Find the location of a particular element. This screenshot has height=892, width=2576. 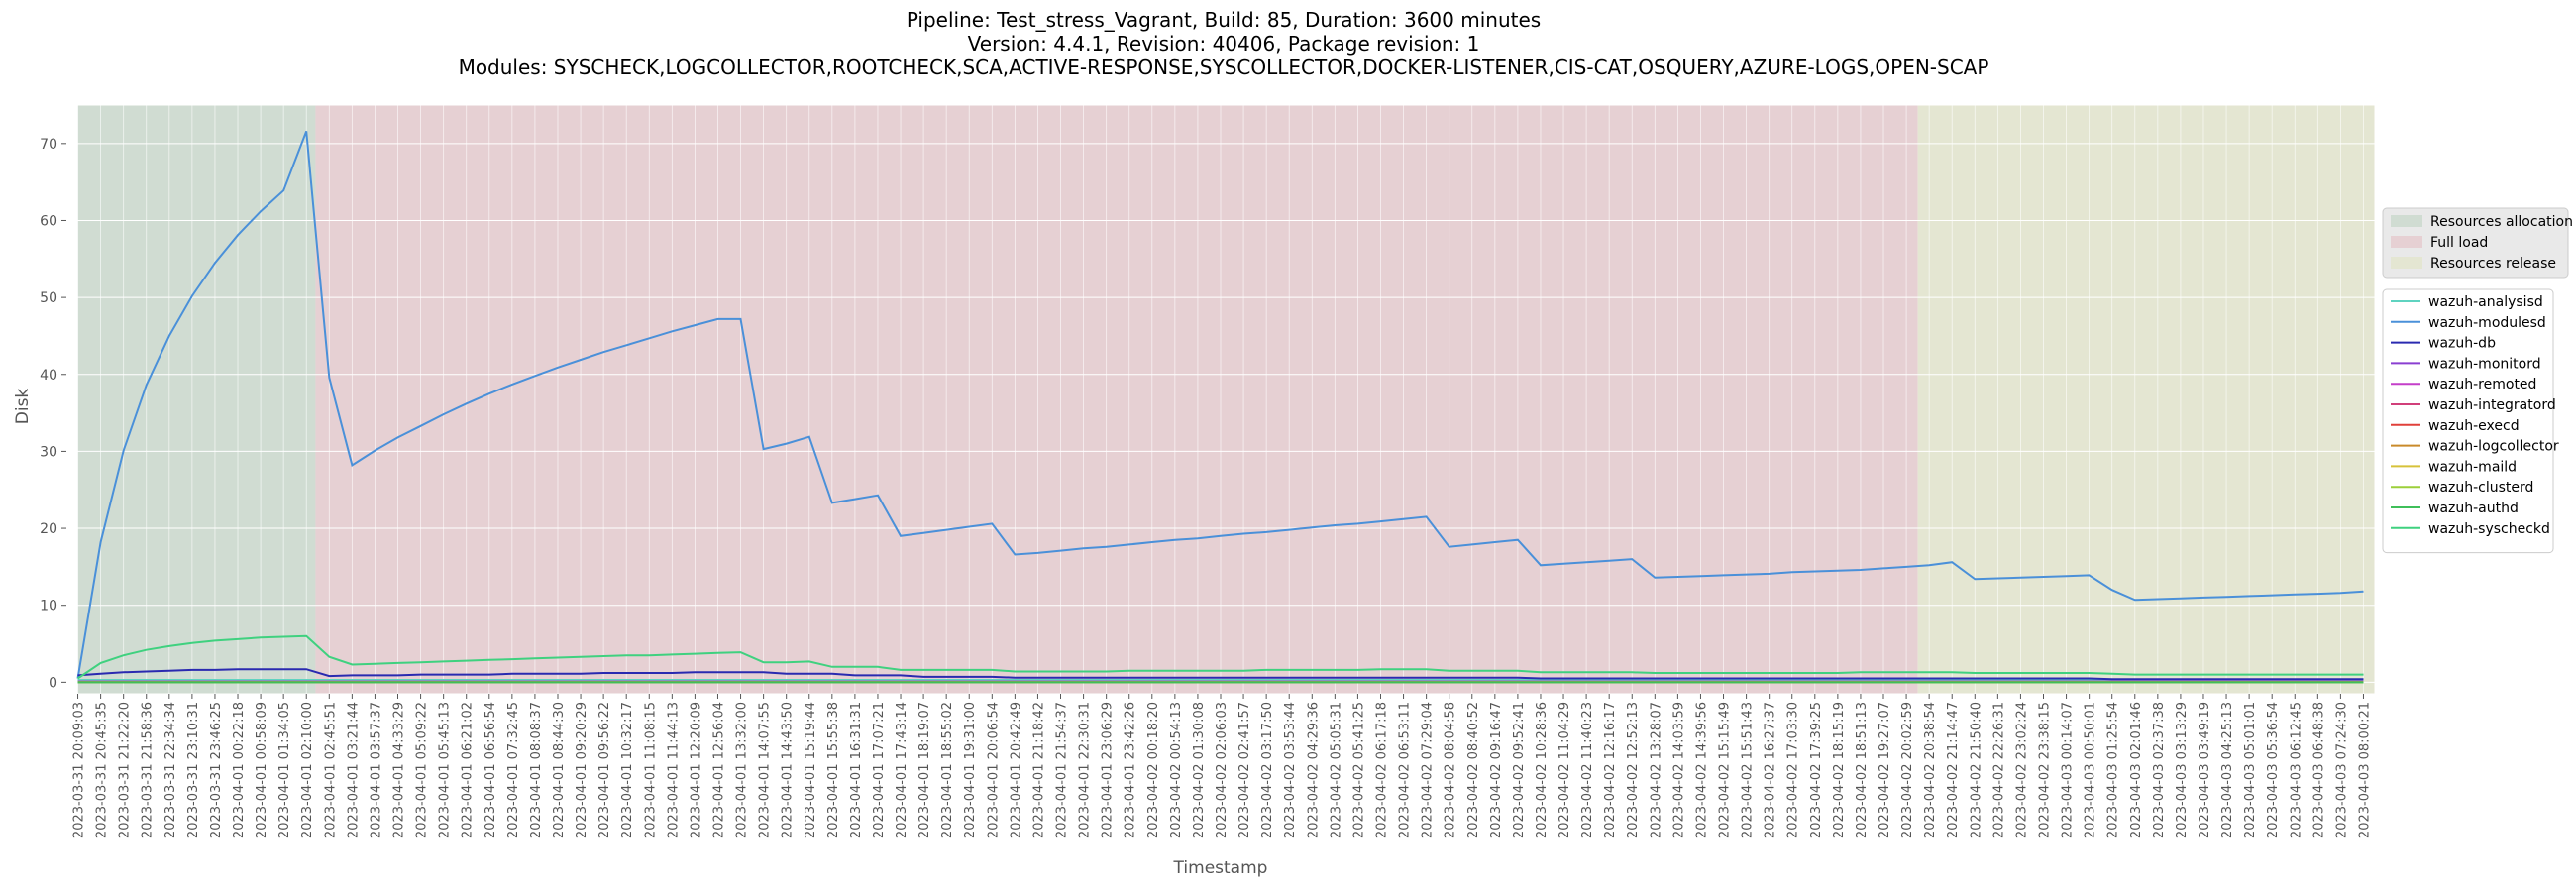

series-legend-box is located at coordinates (2468, 421).